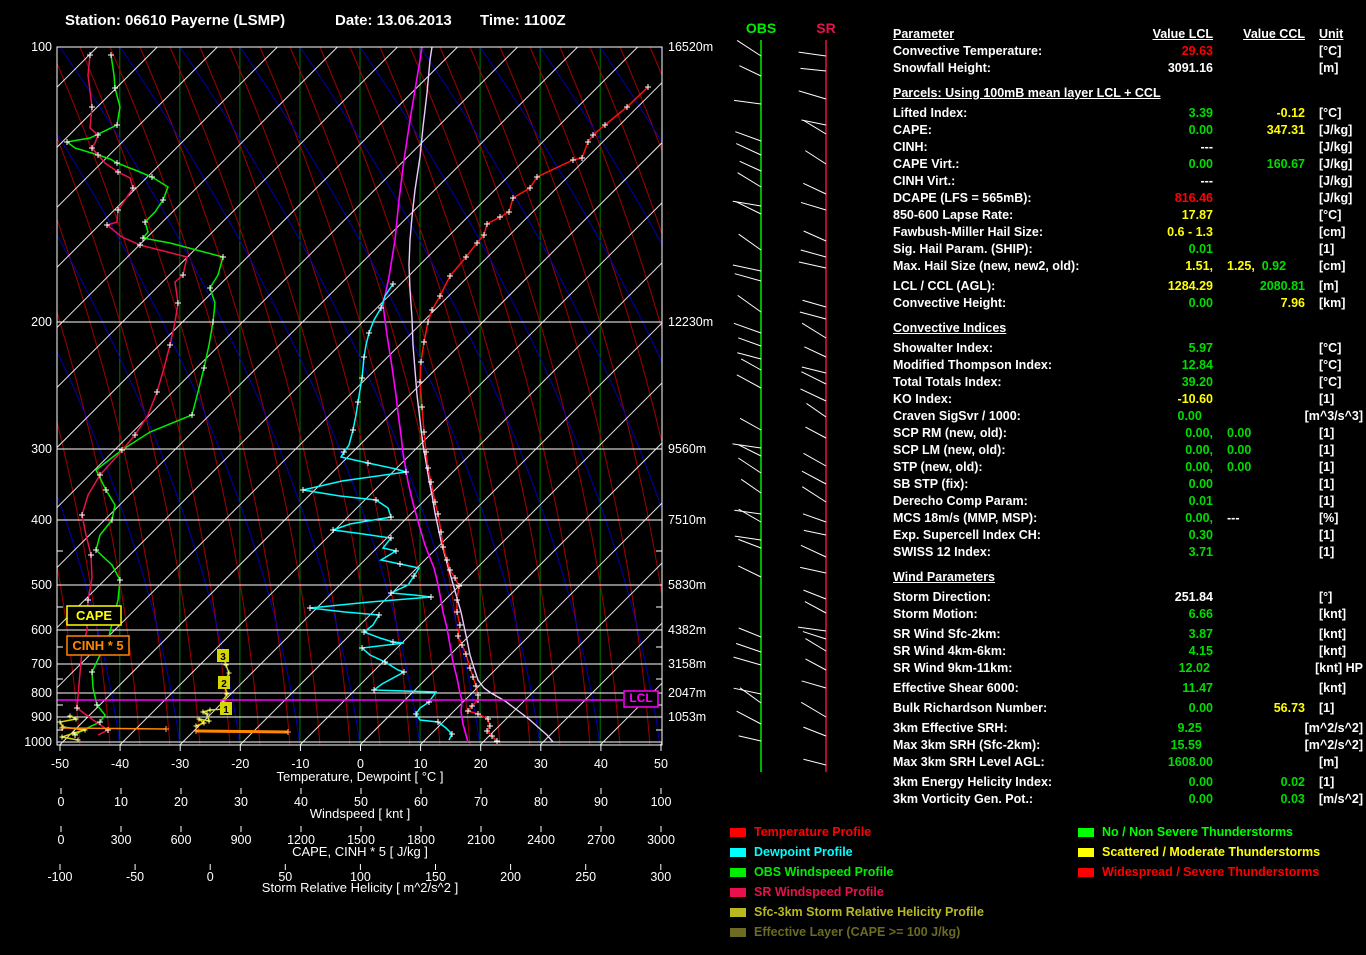 The height and width of the screenshot is (955, 1366). I want to click on table-row: 850-600 Lapse Rate: 17.87 [°C], so click(1128, 215).